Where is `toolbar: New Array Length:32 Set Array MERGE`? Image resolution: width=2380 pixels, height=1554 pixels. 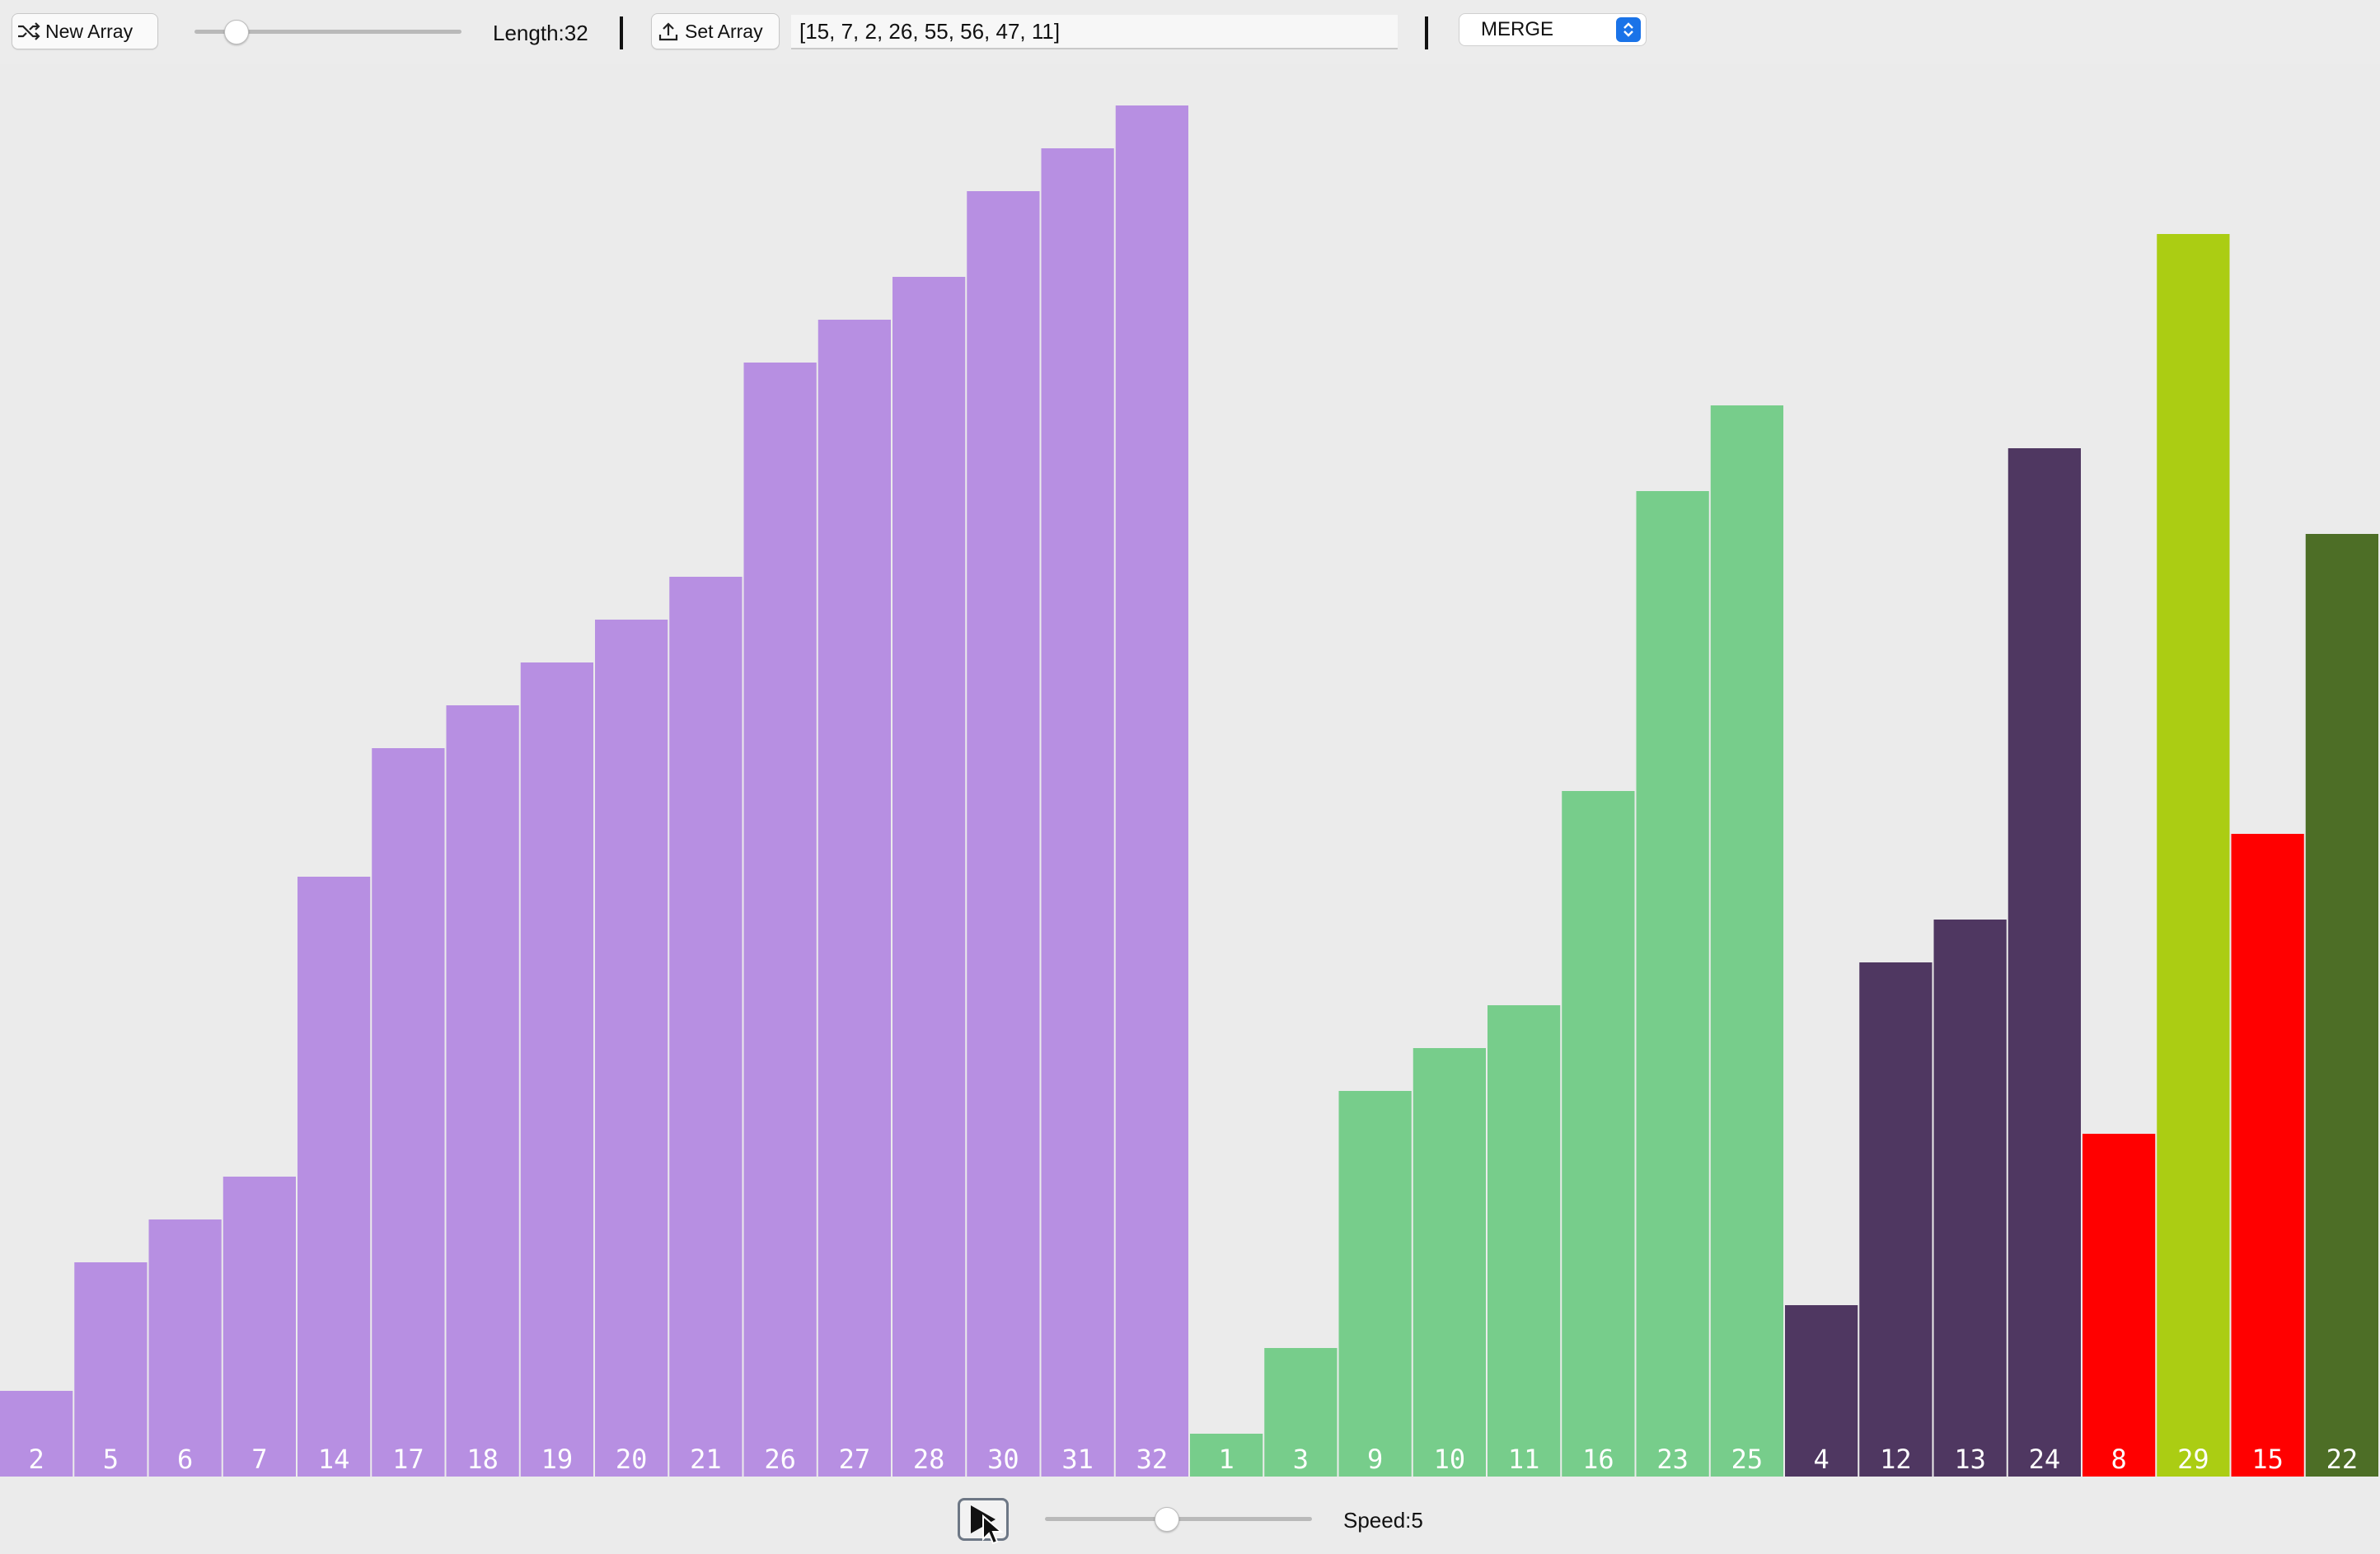 toolbar: New Array Length:32 Set Array MERGE is located at coordinates (1190, 32).